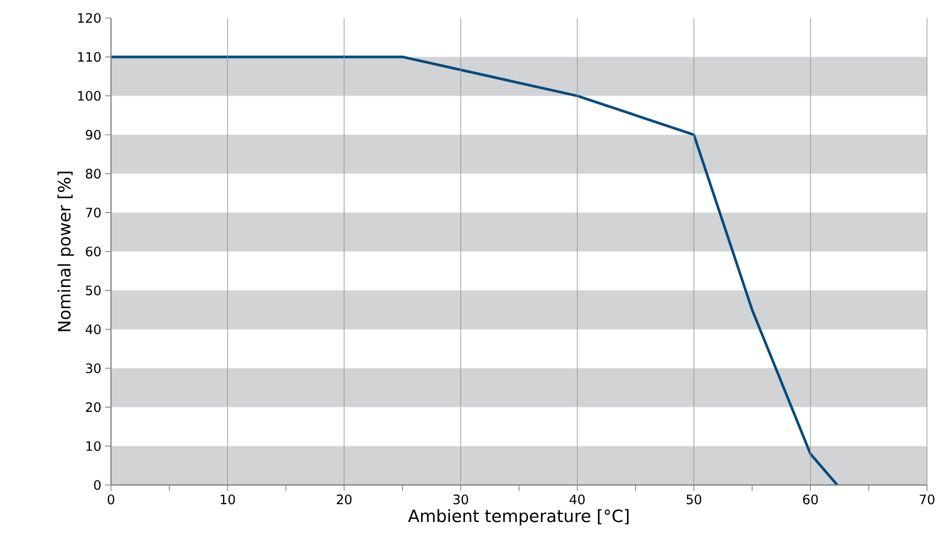 Image resolution: width=942 pixels, height=560 pixels. What do you see at coordinates (89, 18) in the screenshot?
I see `y-tick-label: 120` at bounding box center [89, 18].